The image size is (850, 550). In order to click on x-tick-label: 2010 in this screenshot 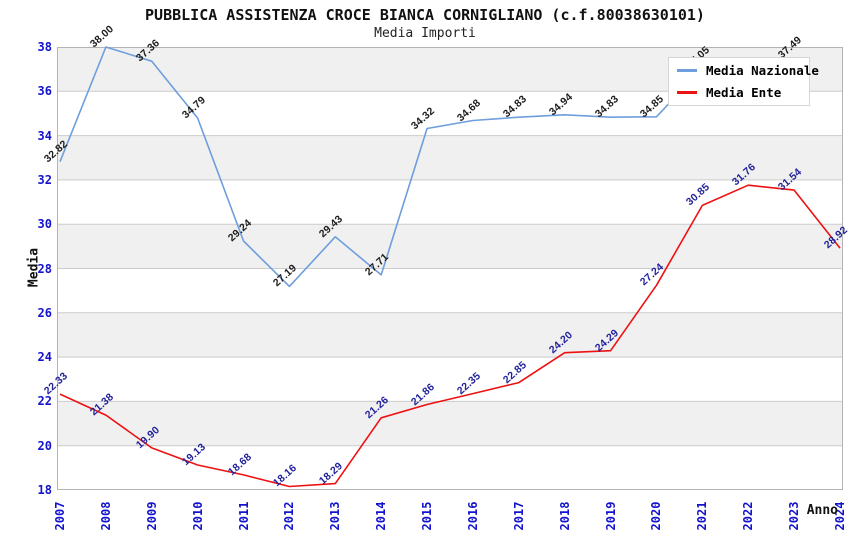, I will do `click(197, 516)`.